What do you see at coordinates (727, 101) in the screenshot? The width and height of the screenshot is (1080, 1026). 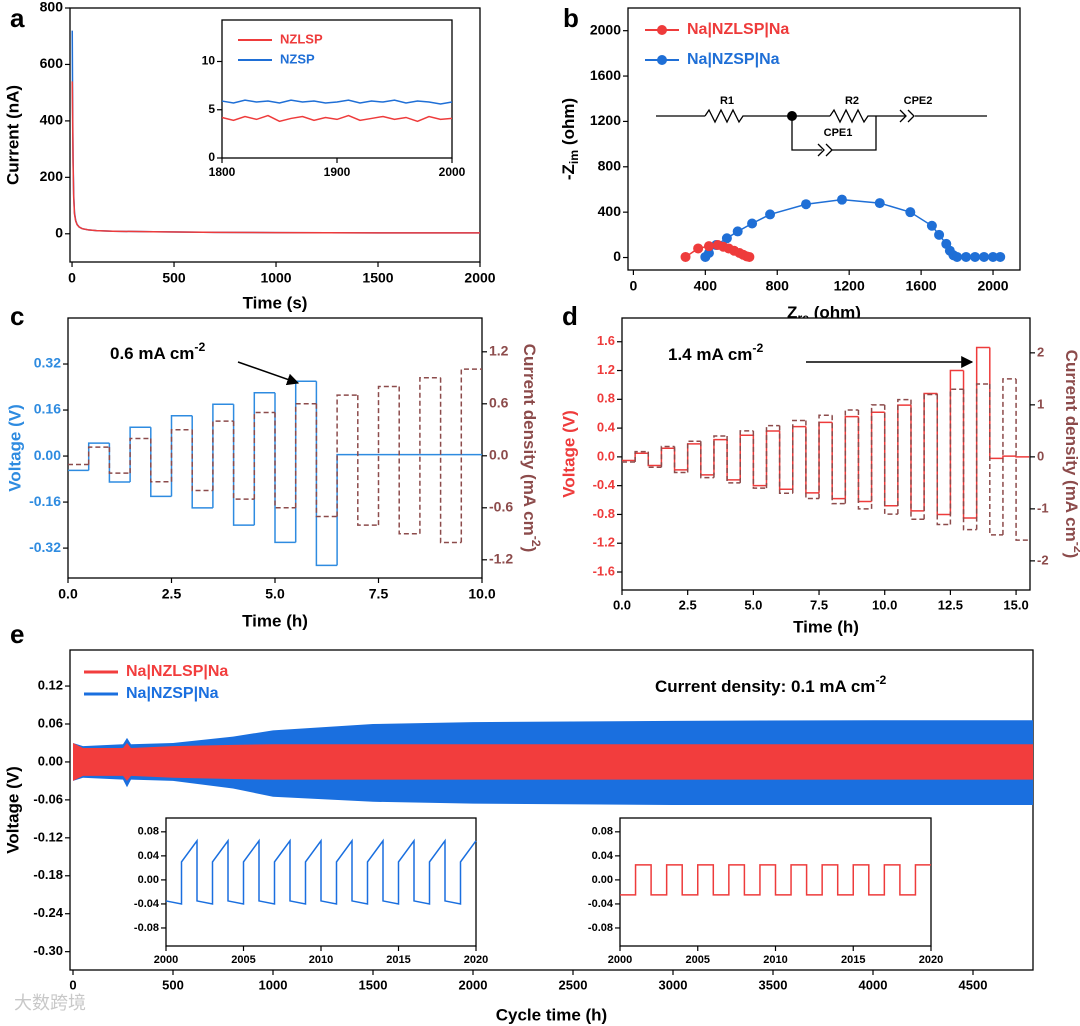 I see `circuit-label: R1` at bounding box center [727, 101].